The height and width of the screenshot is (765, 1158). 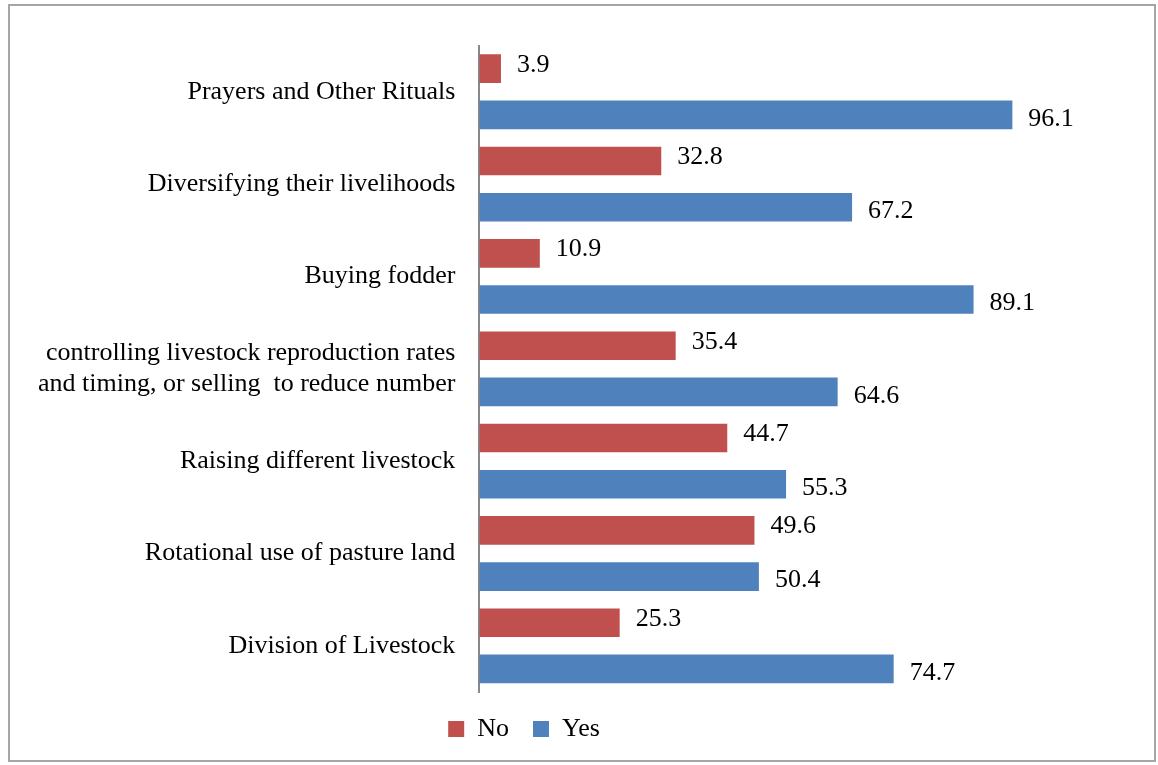 I want to click on data-label: 10.9, so click(x=578, y=248).